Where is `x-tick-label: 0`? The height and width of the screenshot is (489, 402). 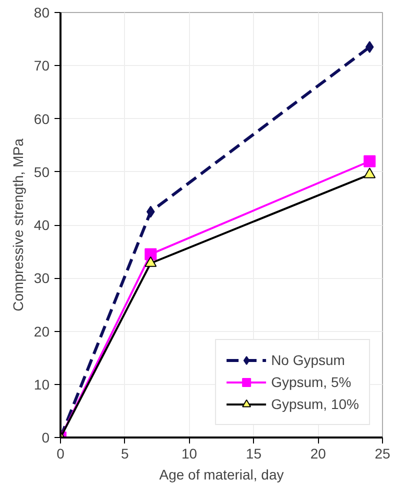
x-tick-label: 0 is located at coordinates (60, 454).